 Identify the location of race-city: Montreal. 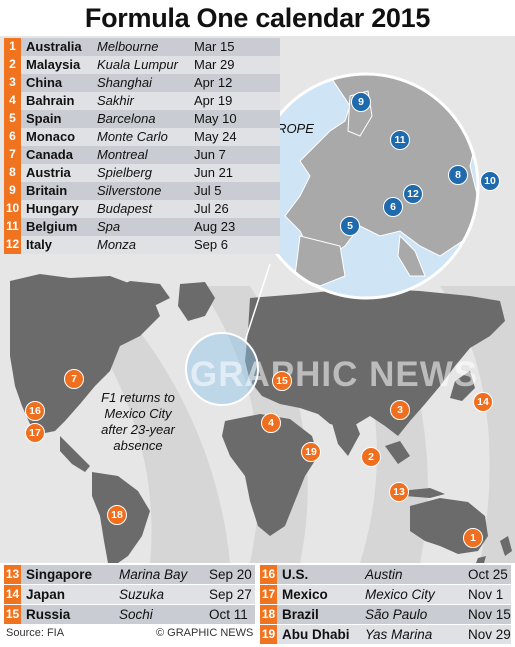
(122, 154).